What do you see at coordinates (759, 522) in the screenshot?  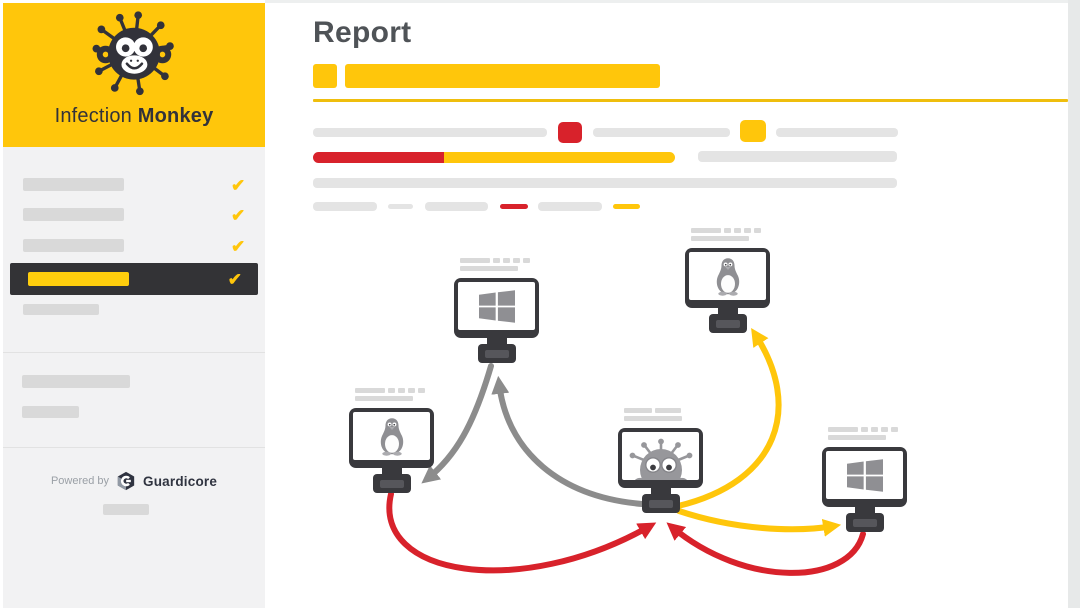 I see `edge-monkey-to-windows-right` at bounding box center [759, 522].